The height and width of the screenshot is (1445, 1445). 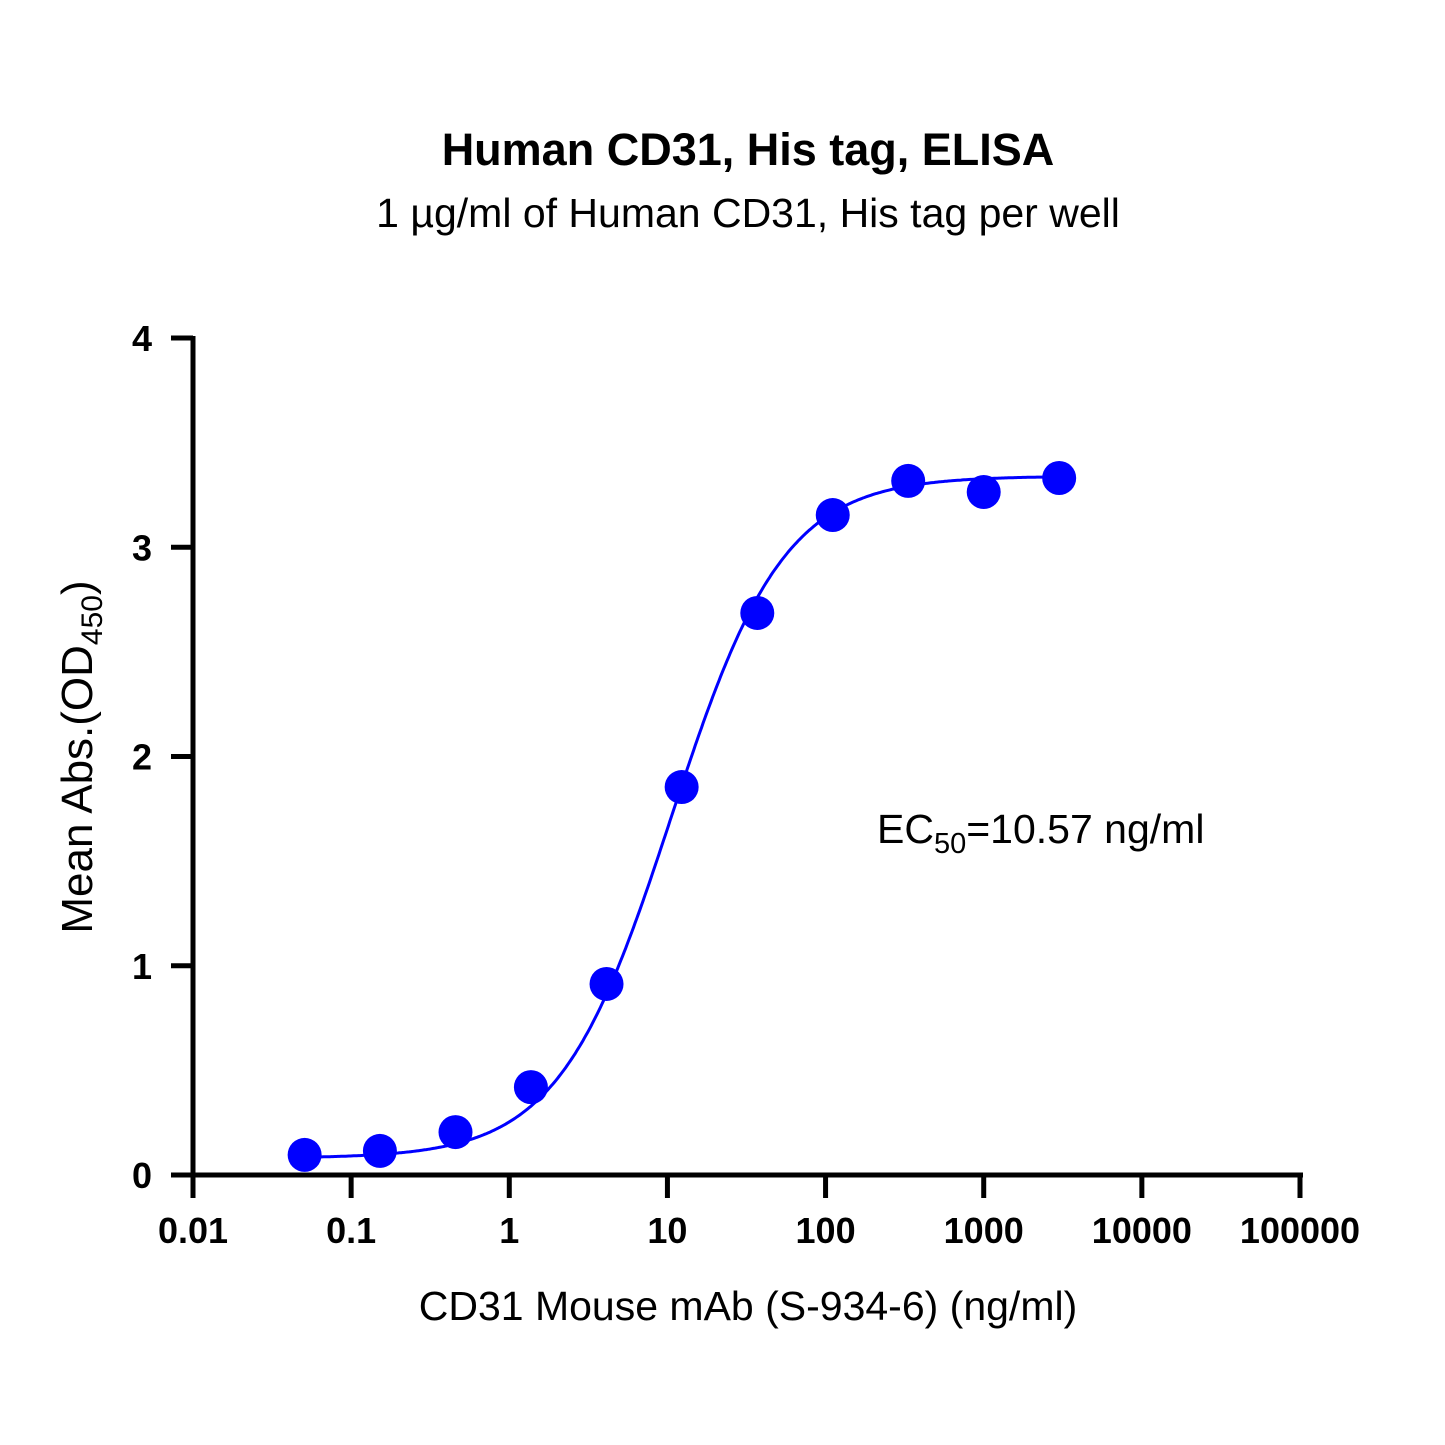 What do you see at coordinates (509, 1230) in the screenshot?
I see `x-tick-label: 1` at bounding box center [509, 1230].